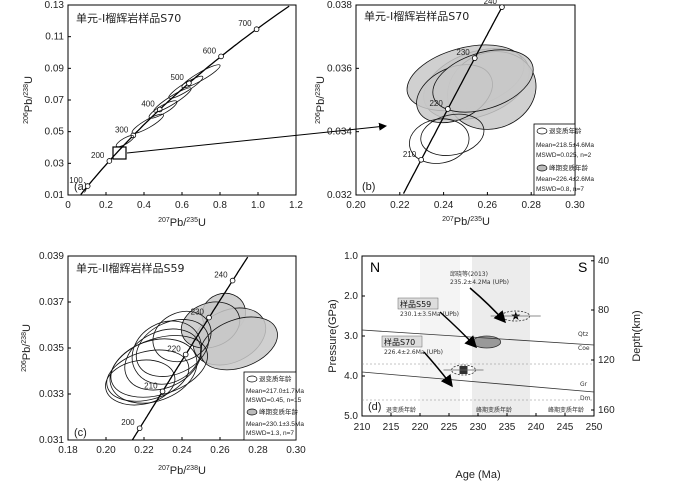  Describe the element at coordinates (491, 3) in the screenshot. I see `panel-b-concordia-label: 240` at that location.